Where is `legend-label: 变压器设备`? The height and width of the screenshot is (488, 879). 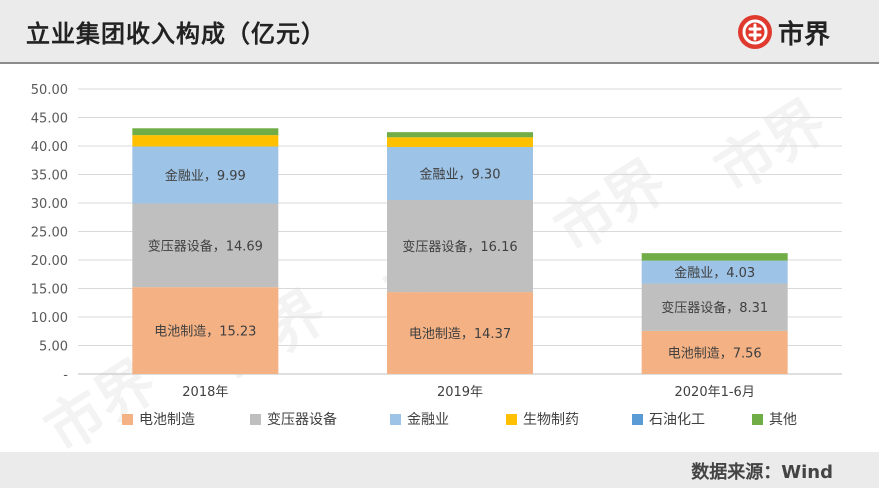
legend-label: 变压器设备 is located at coordinates (302, 419).